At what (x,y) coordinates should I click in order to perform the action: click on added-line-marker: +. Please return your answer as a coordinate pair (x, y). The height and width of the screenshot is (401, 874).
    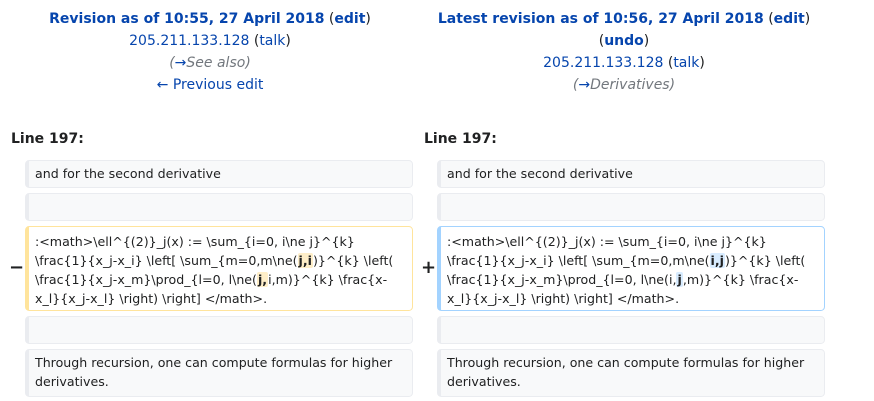
    Looking at the image, I should click on (429, 267).